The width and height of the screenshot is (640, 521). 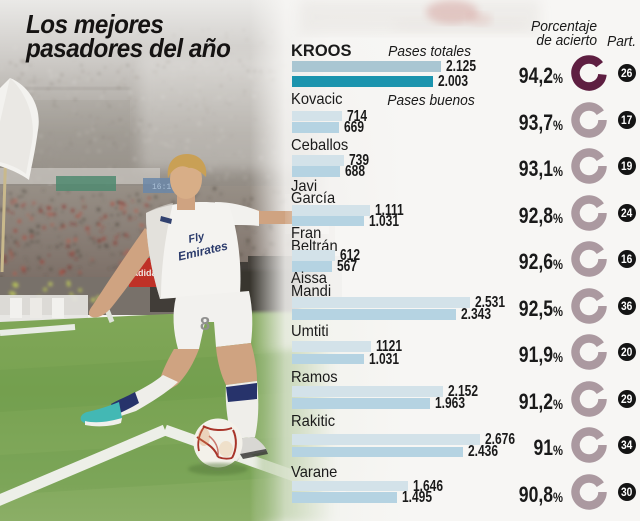 I want to click on svg-text: 16:19, so click(x=164, y=187).